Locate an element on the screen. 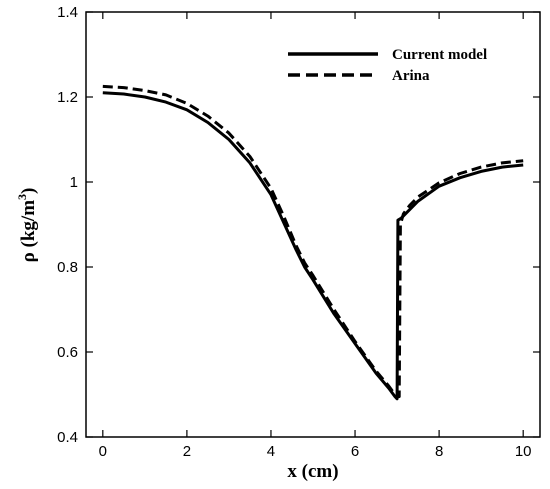 The height and width of the screenshot is (489, 550). legend-label-arina: Arina is located at coordinates (411, 76).